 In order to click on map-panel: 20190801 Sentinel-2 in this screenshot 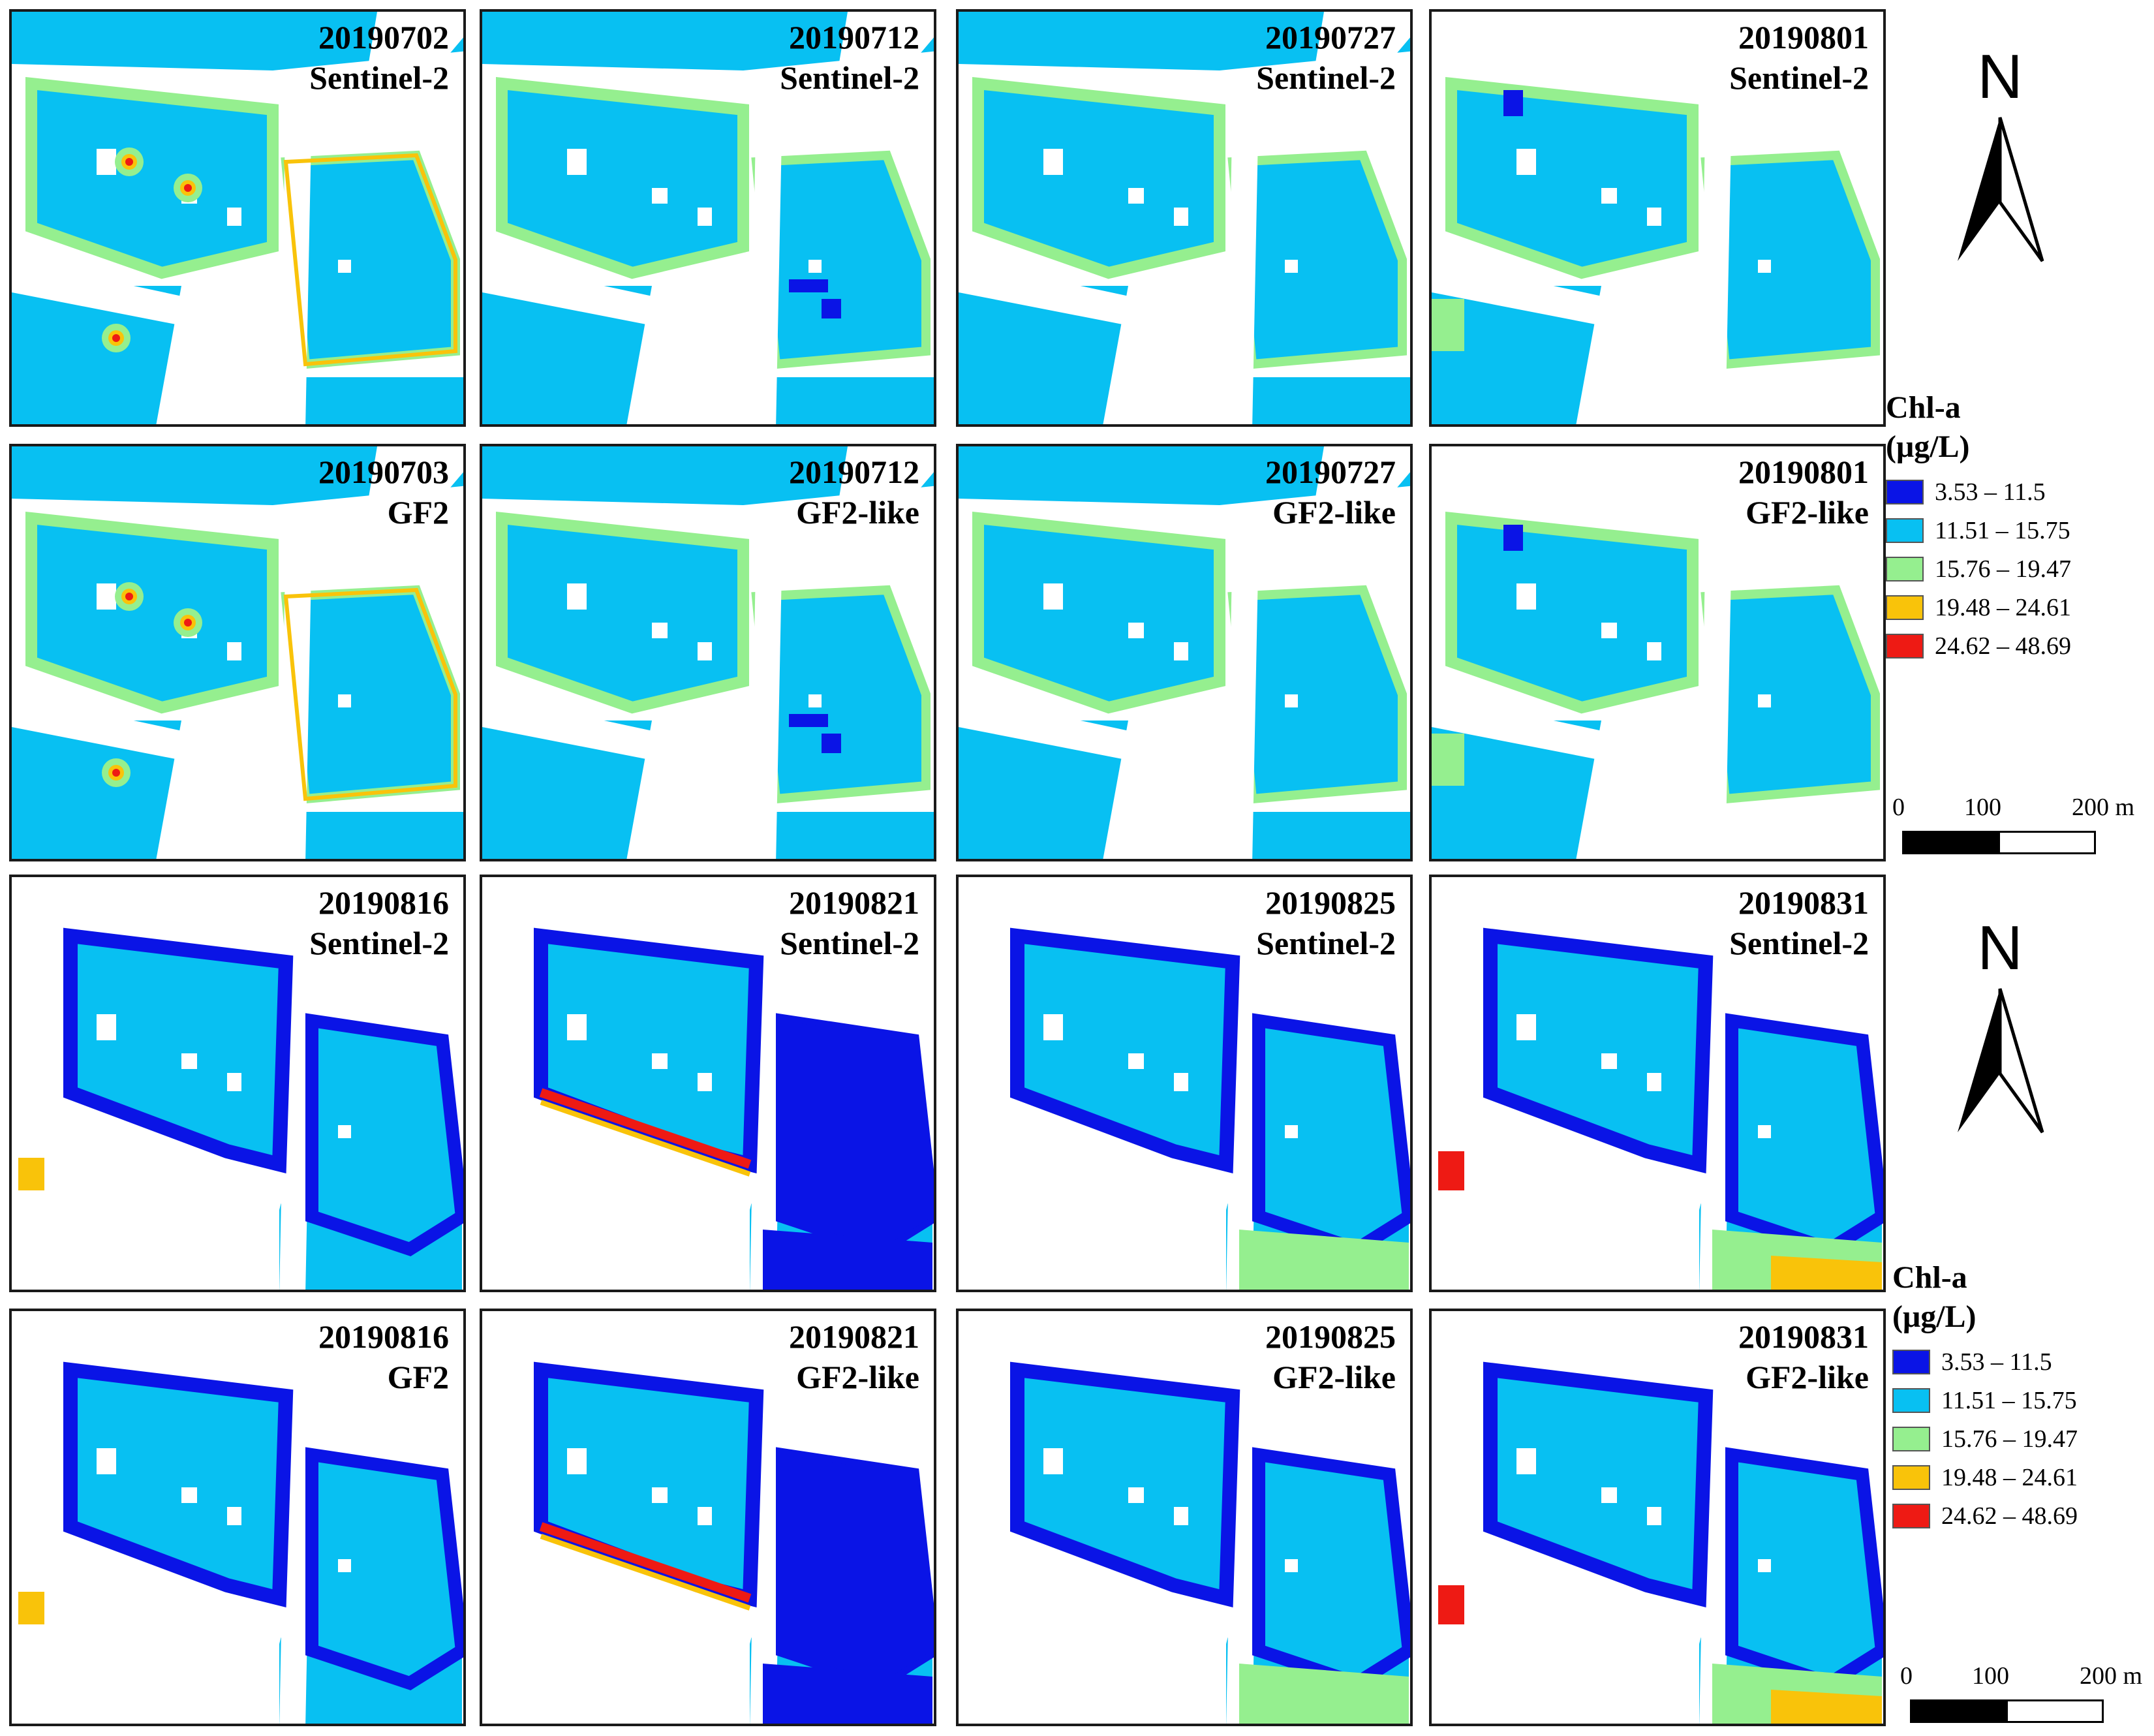, I will do `click(1657, 218)`.